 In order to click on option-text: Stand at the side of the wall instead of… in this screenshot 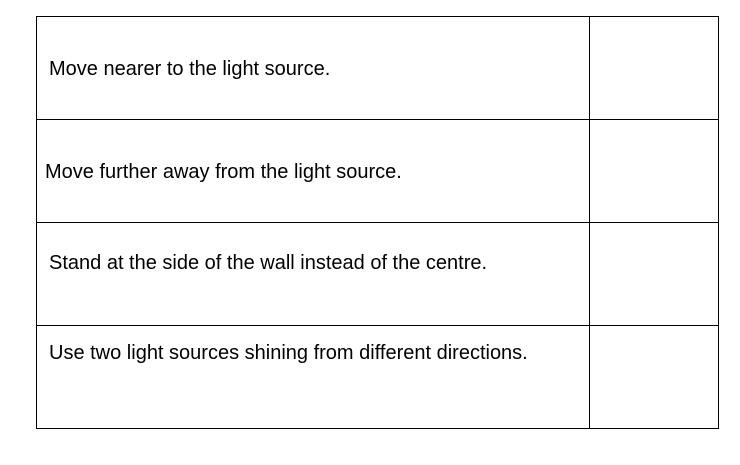, I will do `click(268, 263)`.